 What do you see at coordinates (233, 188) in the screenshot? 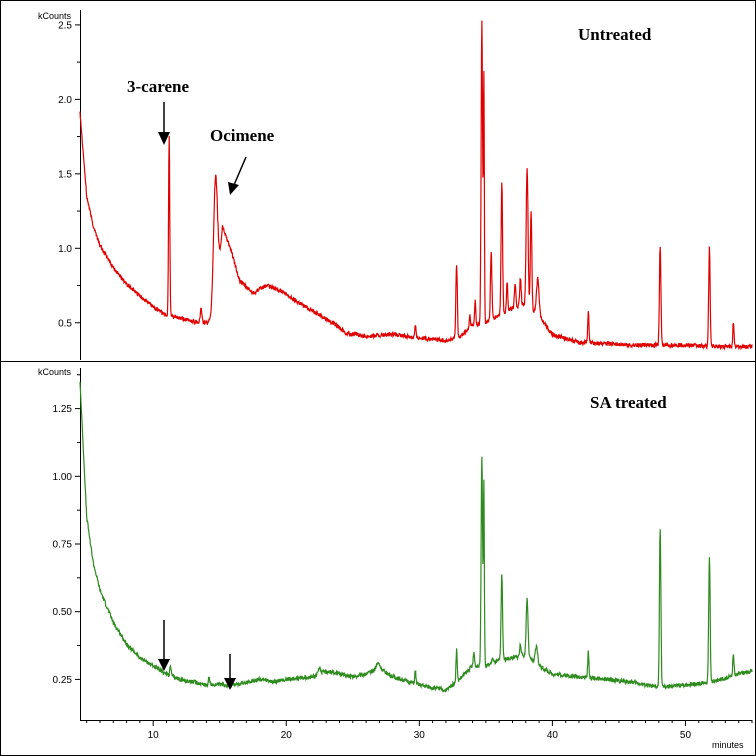
I see `annotation-ocimene-arrowhead` at bounding box center [233, 188].